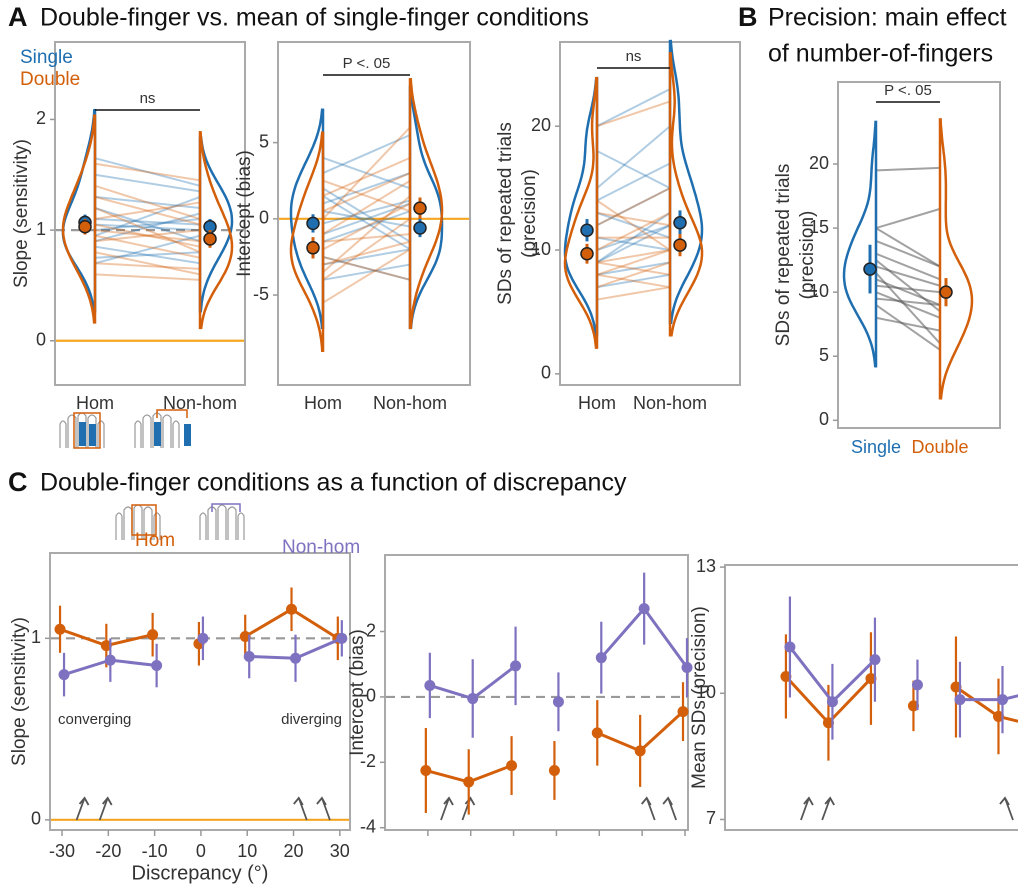 This screenshot has height=886, width=1018. What do you see at coordinates (244, 213) in the screenshot?
I see `y-axis-label: Intercept (bias)` at bounding box center [244, 213].